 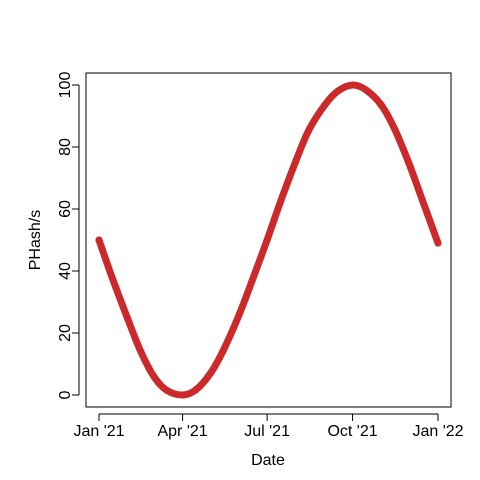 I want to click on y-tick-label: 40, so click(x=65, y=271).